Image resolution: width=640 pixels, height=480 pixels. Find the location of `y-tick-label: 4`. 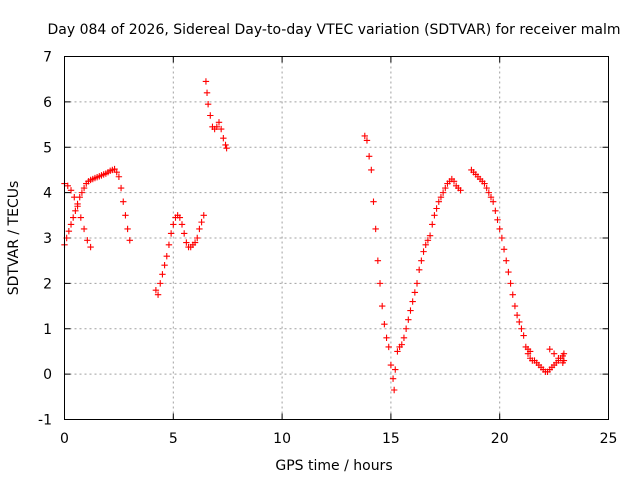

y-tick-label: 4 is located at coordinates (47, 194).